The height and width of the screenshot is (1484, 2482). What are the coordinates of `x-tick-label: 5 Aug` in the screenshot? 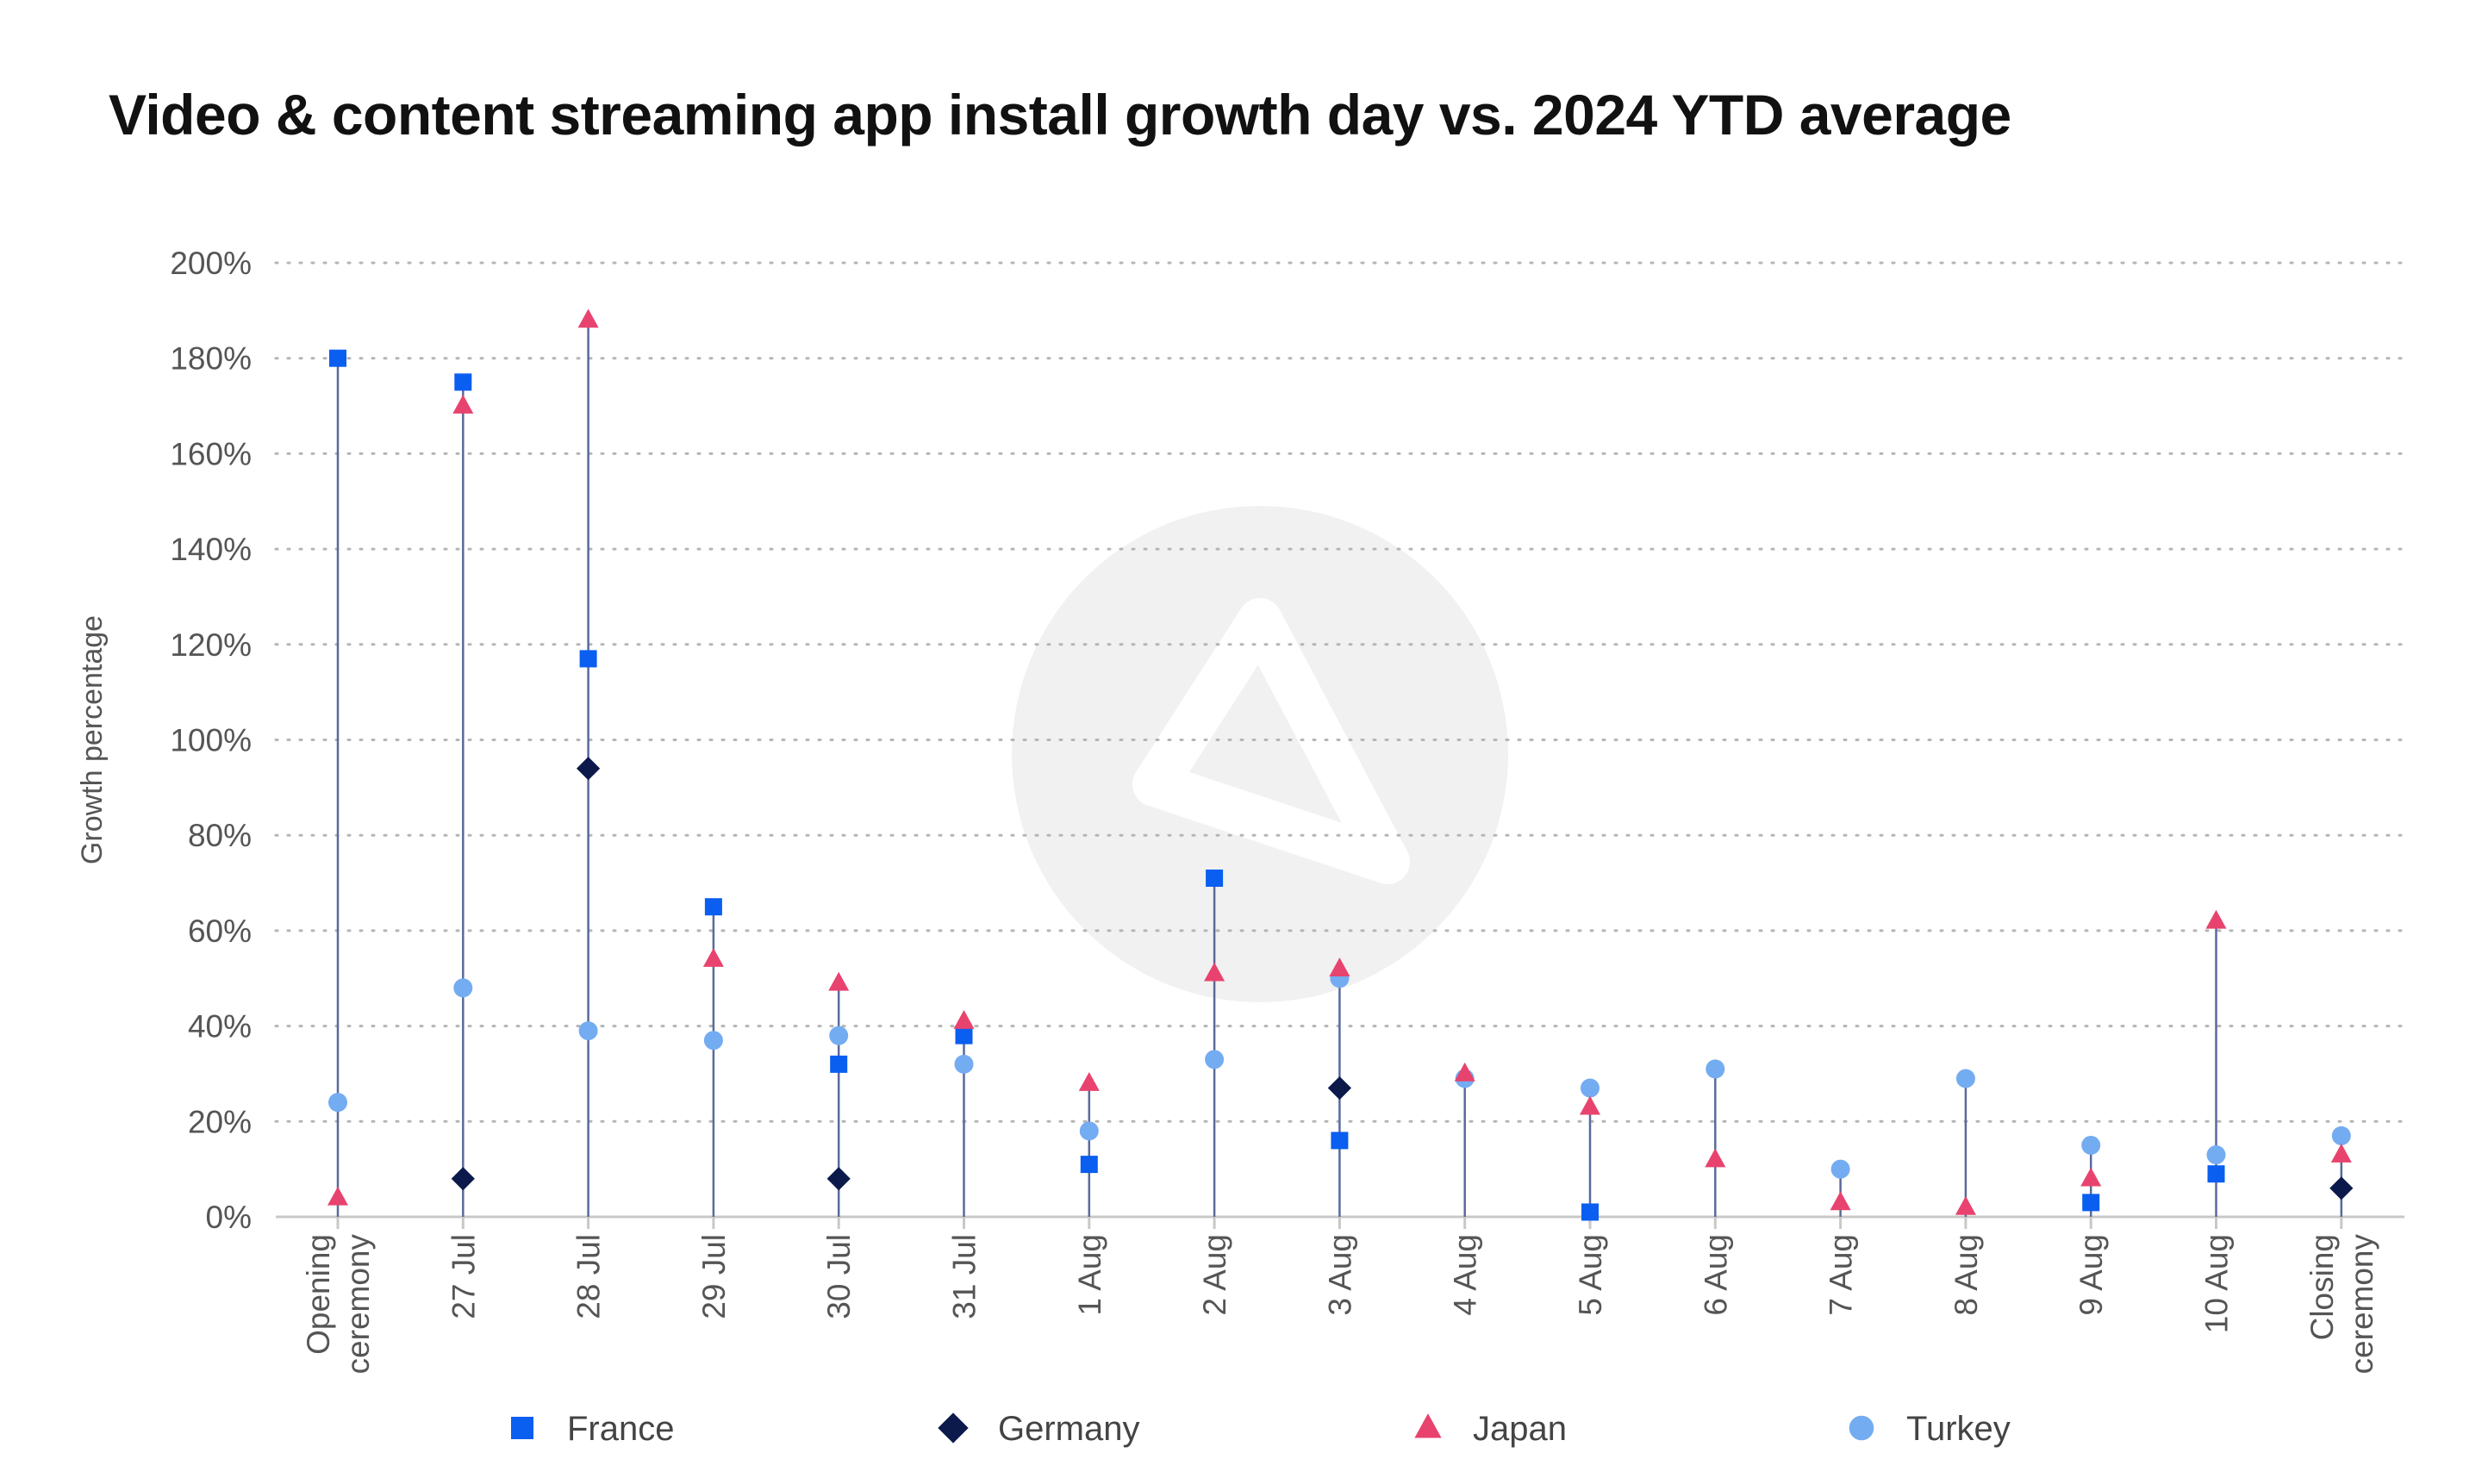 It's located at (1590, 1275).